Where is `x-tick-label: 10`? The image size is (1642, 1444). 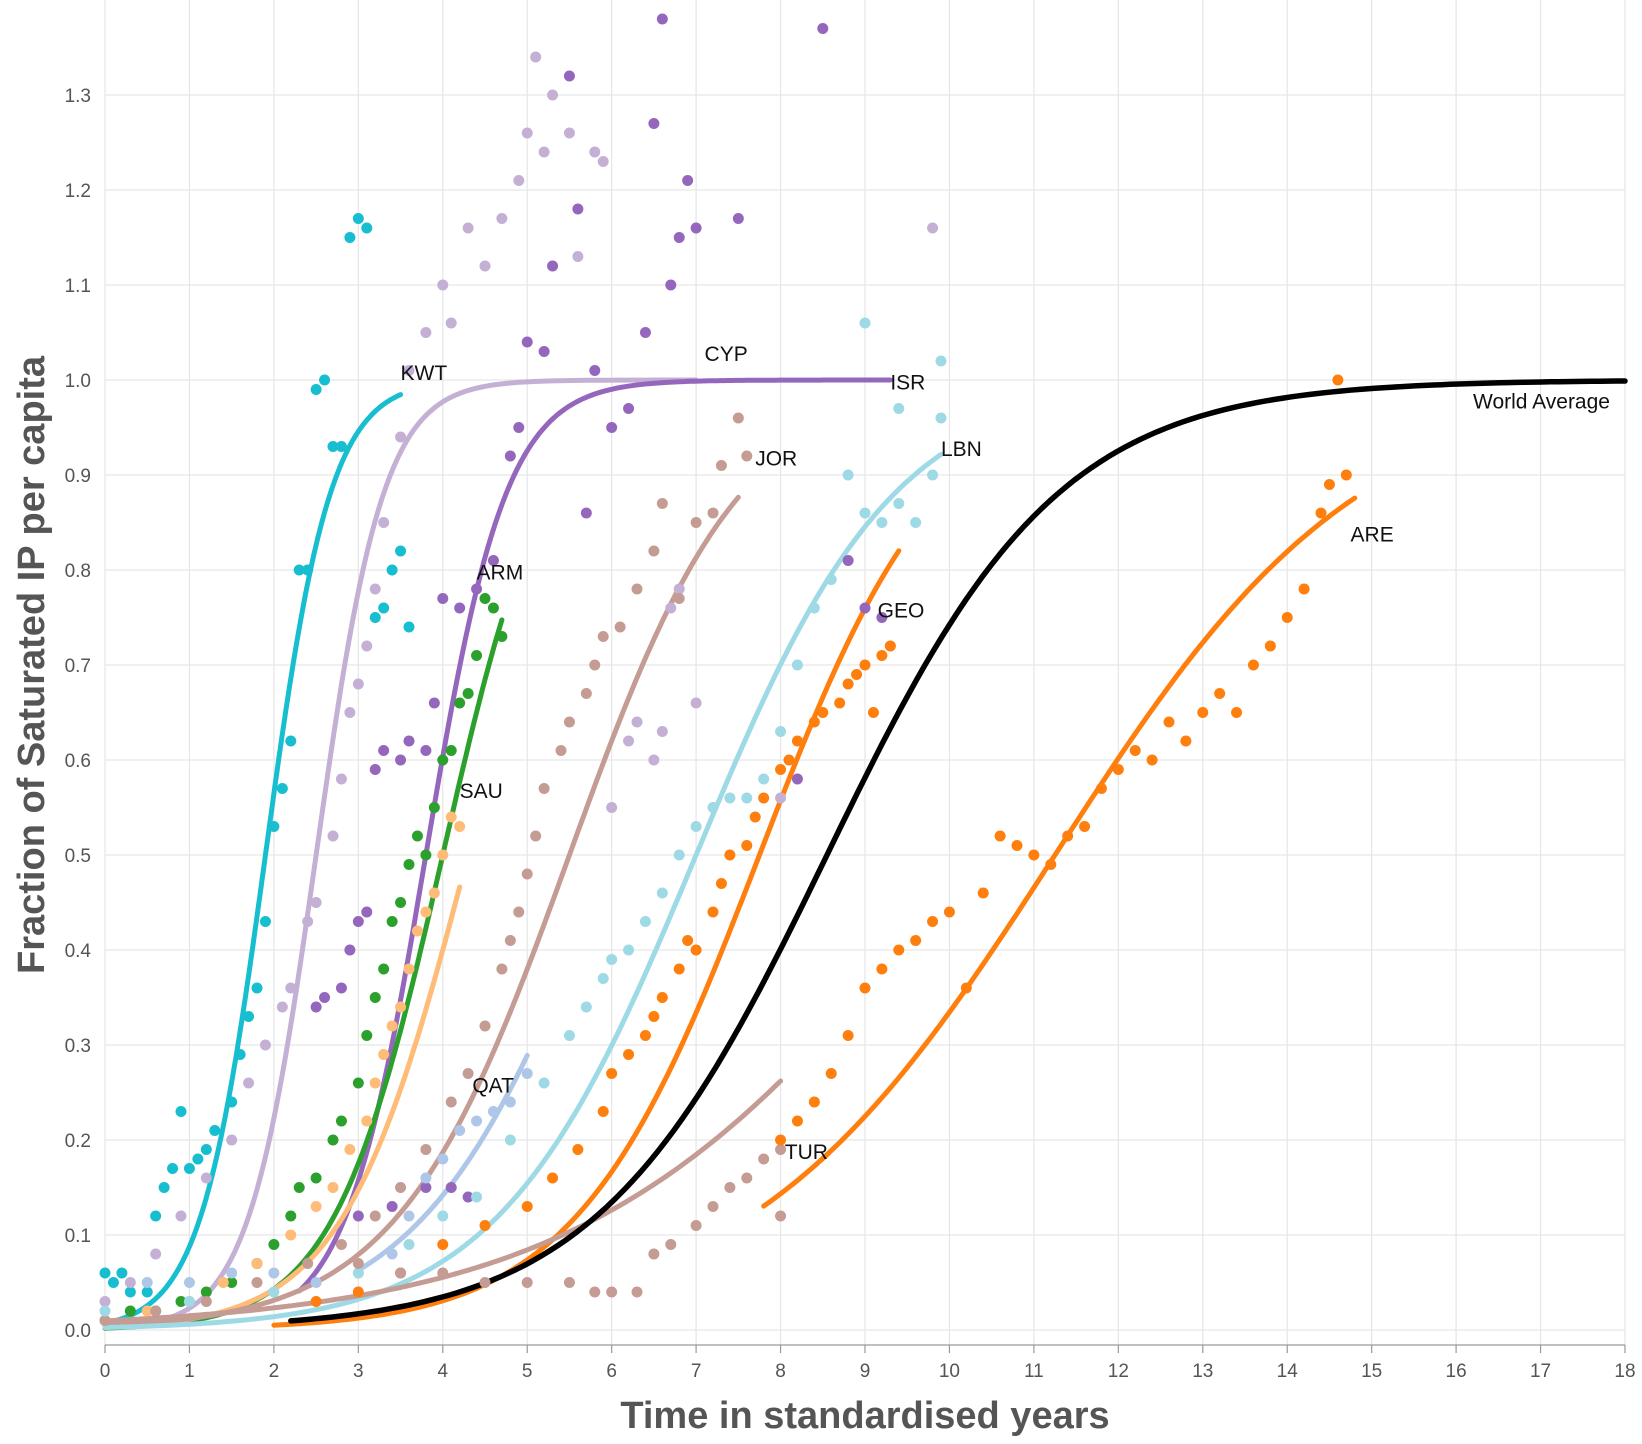
x-tick-label: 10 is located at coordinates (949, 1371).